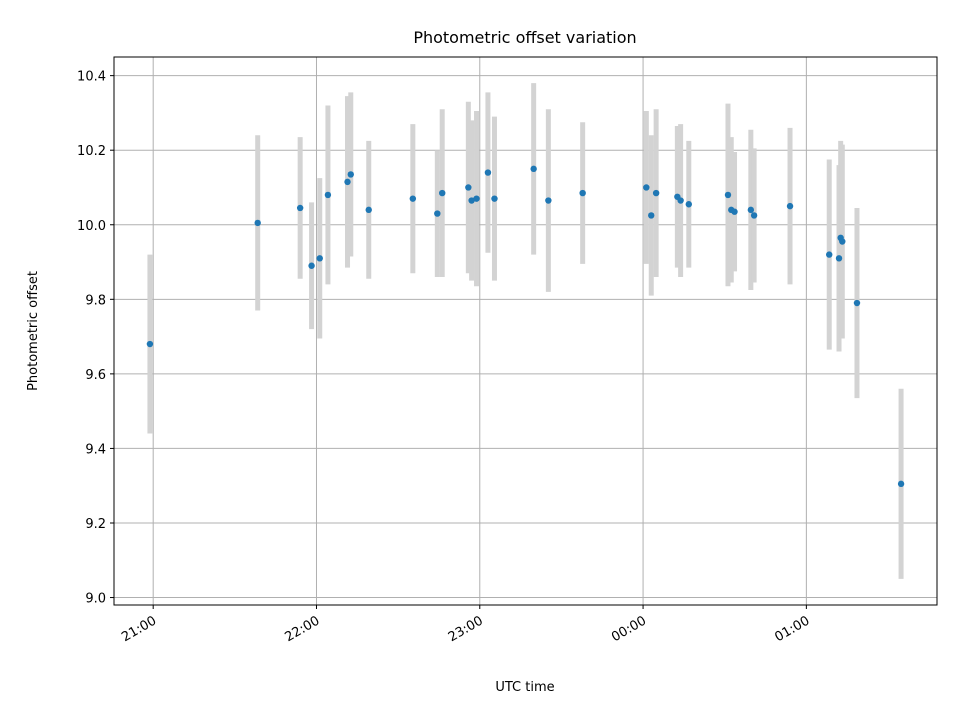  What do you see at coordinates (139, 629) in the screenshot?
I see `x-tick-label: 21:00` at bounding box center [139, 629].